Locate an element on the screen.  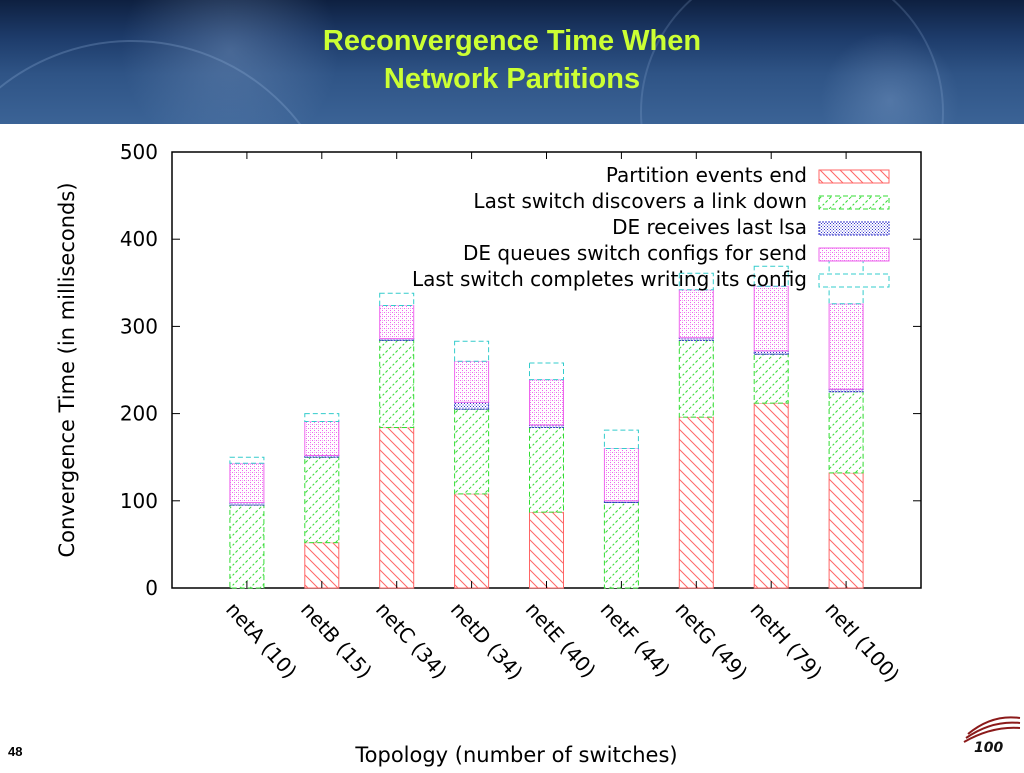
y-tick-label: 500 is located at coordinates (139, 152).